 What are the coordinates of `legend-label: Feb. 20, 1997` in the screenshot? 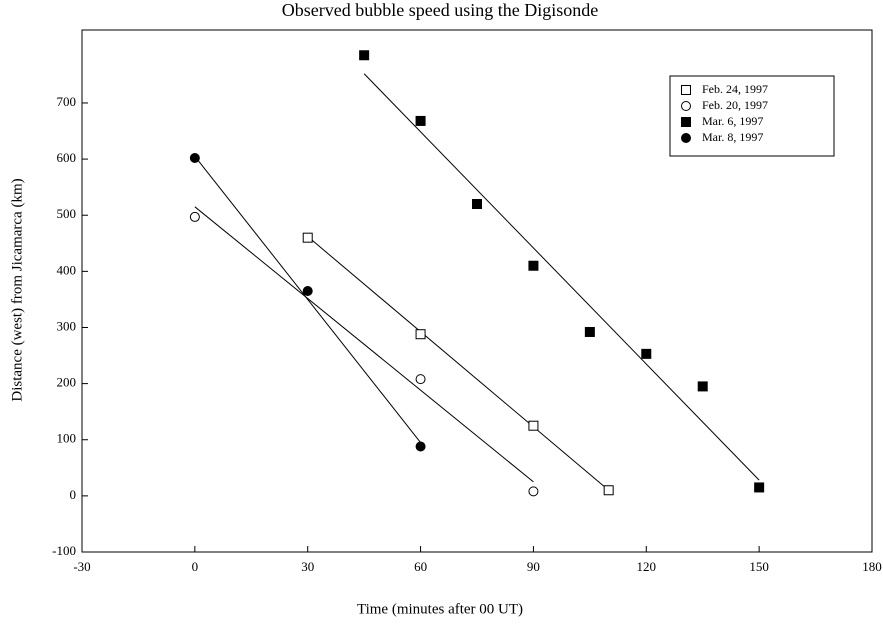 It's located at (735, 105).